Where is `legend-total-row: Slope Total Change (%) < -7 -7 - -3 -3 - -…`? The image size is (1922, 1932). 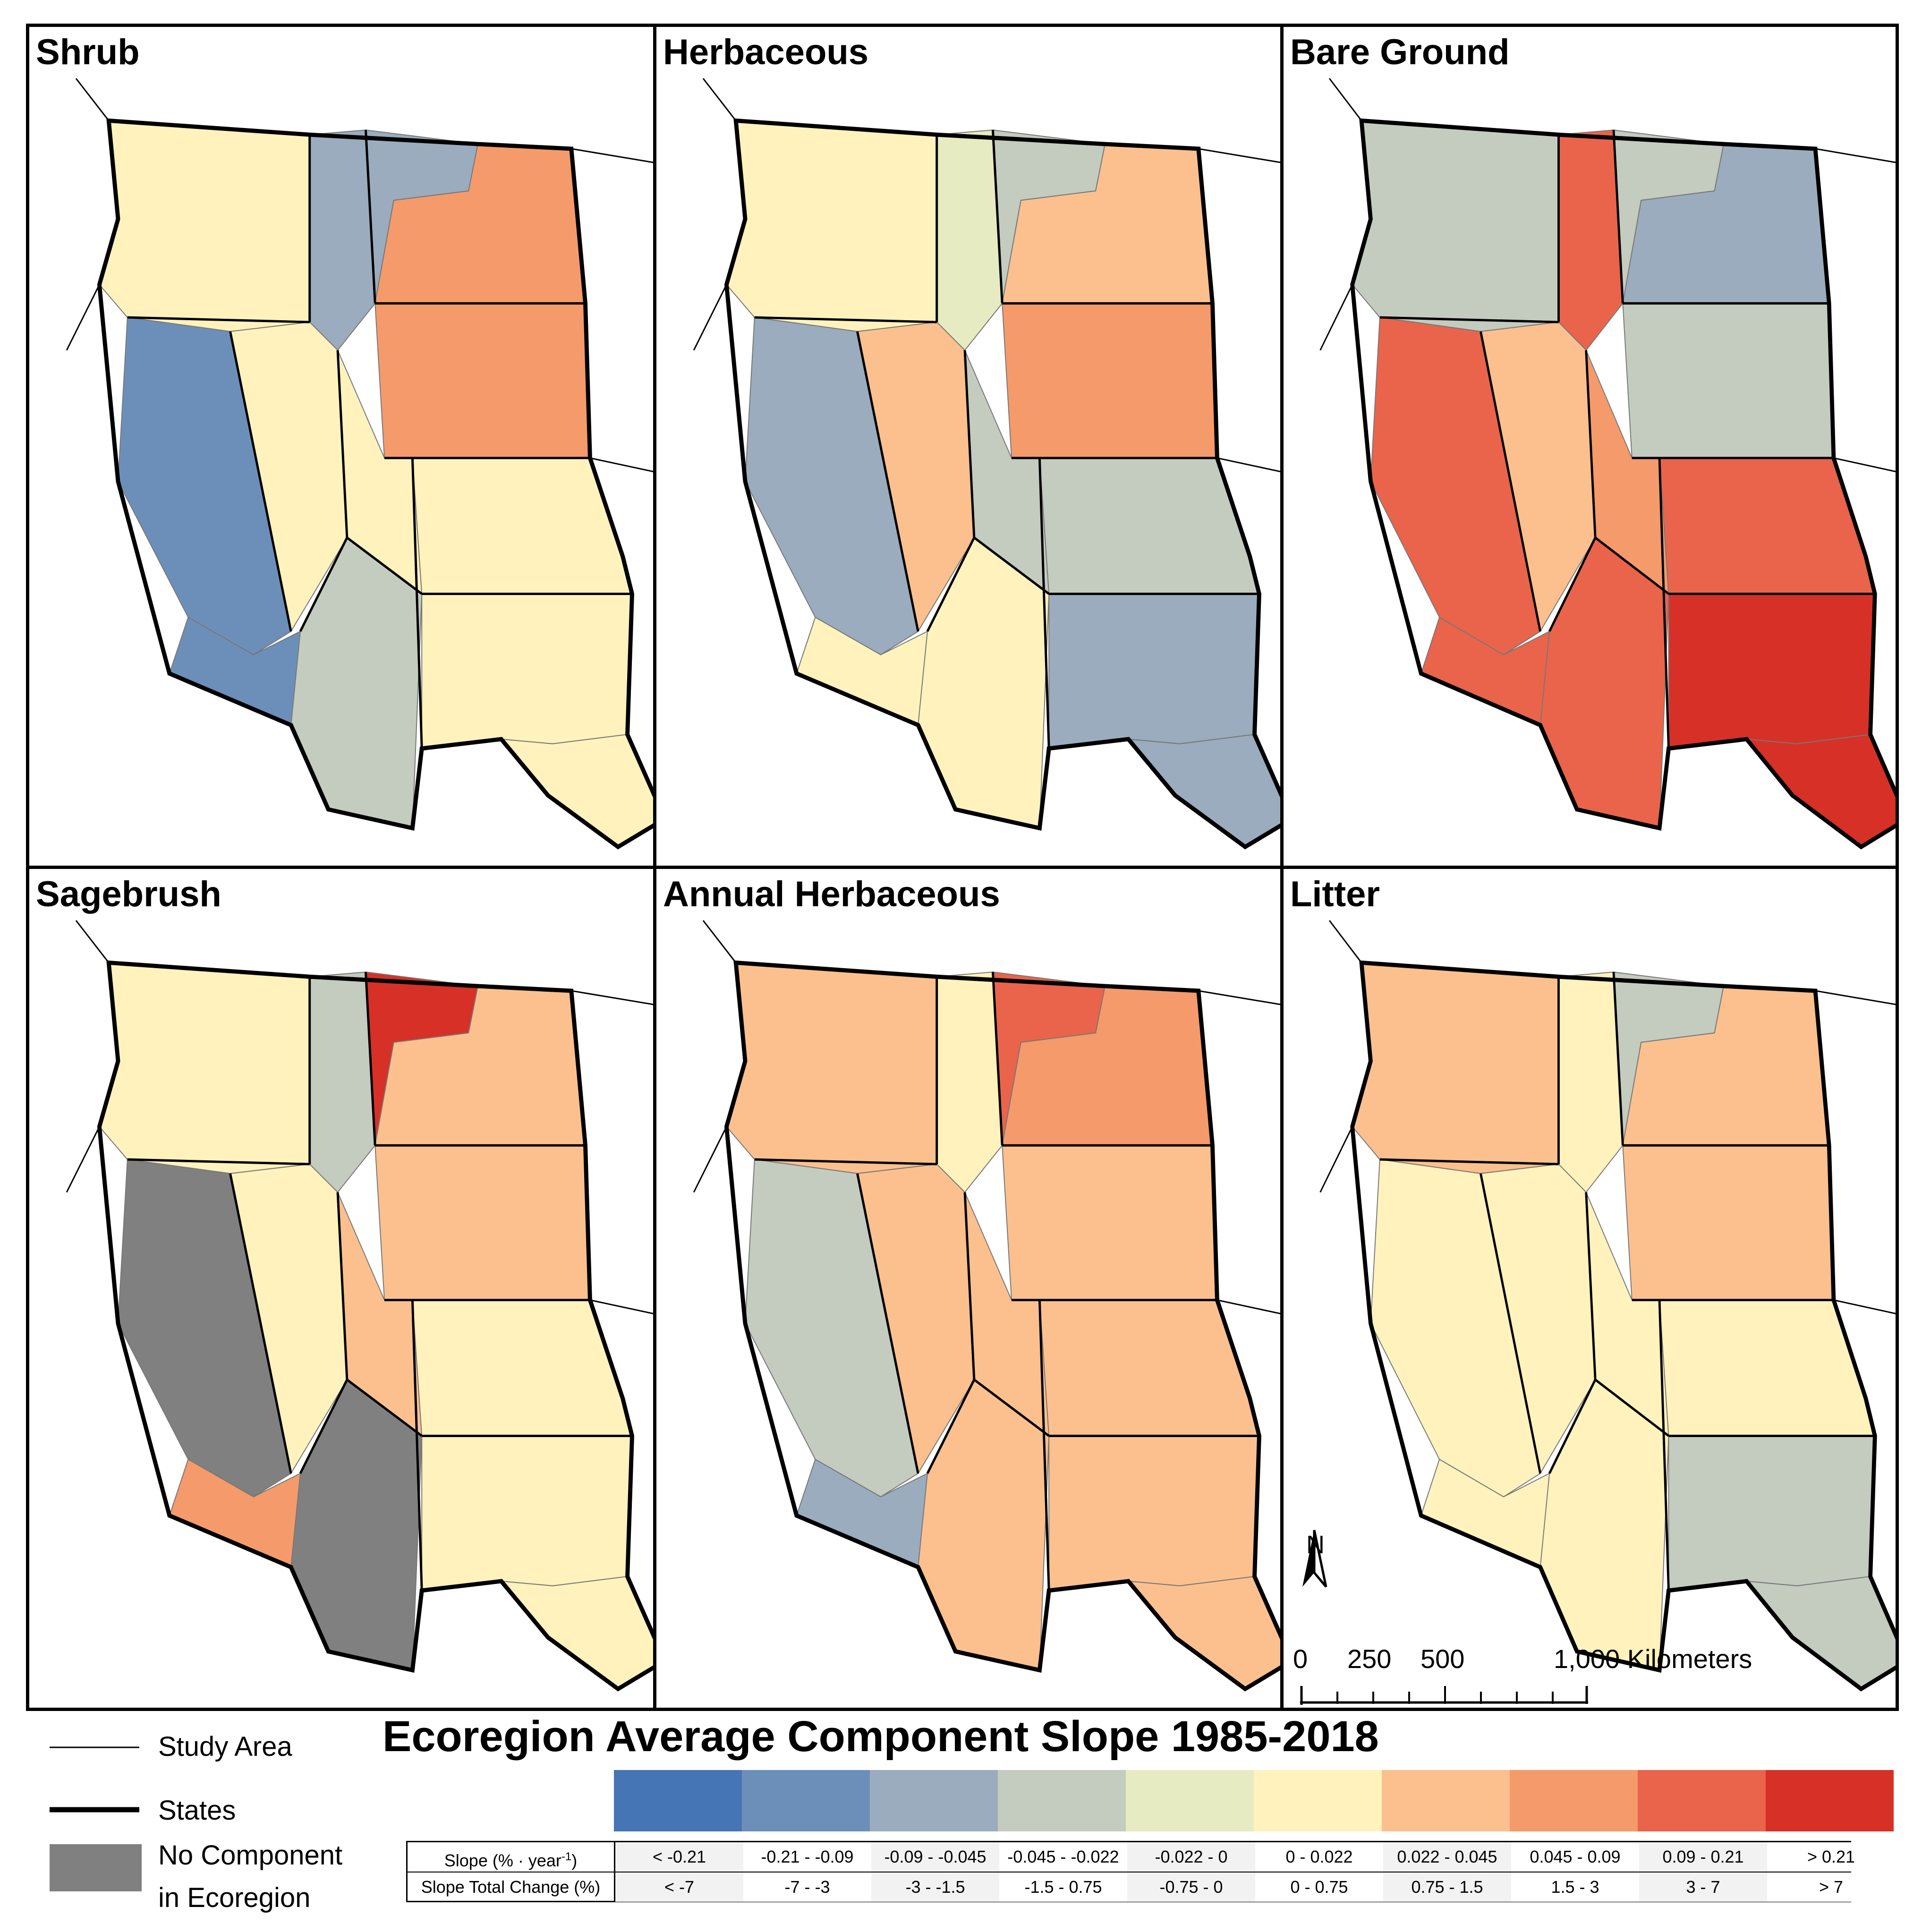
legend-total-row: Slope Total Change (%) < -7 -7 - -3 -3 - -… is located at coordinates (1151, 1887).